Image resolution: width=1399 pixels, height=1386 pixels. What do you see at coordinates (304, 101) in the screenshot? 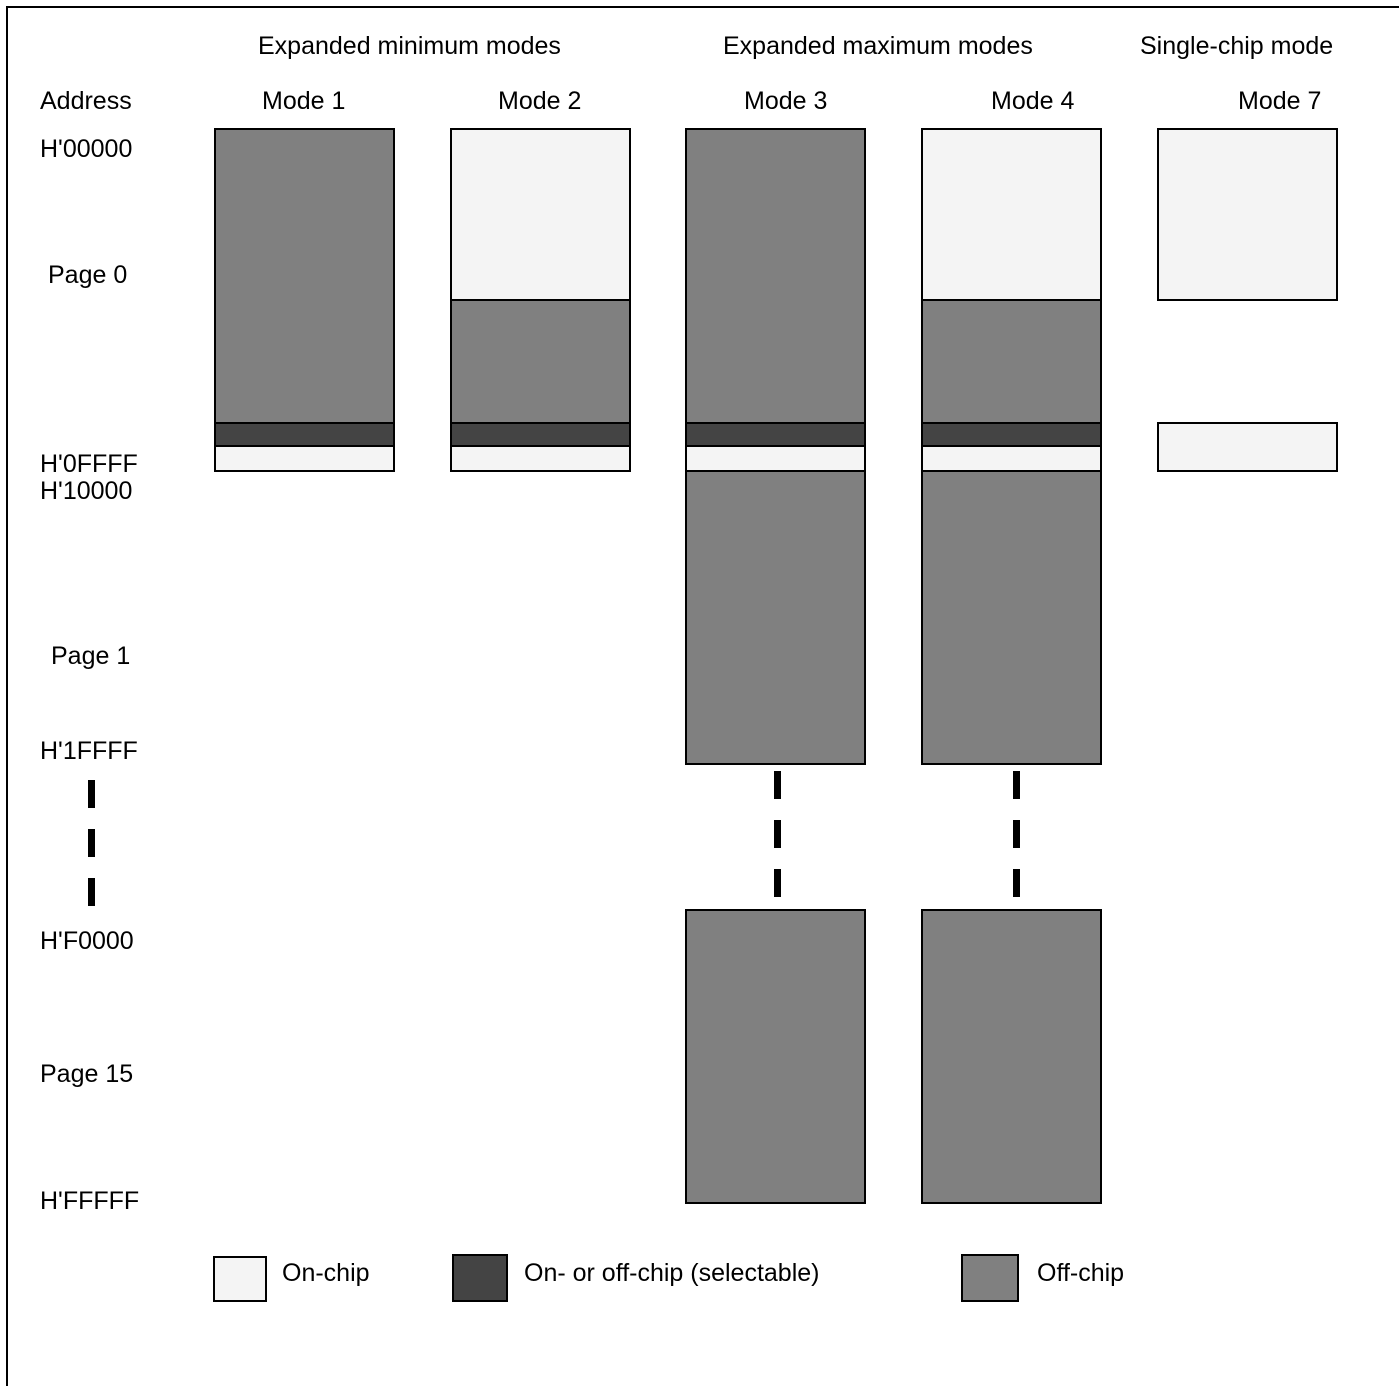
I see `mode-label-1: Mode 1` at bounding box center [304, 101].